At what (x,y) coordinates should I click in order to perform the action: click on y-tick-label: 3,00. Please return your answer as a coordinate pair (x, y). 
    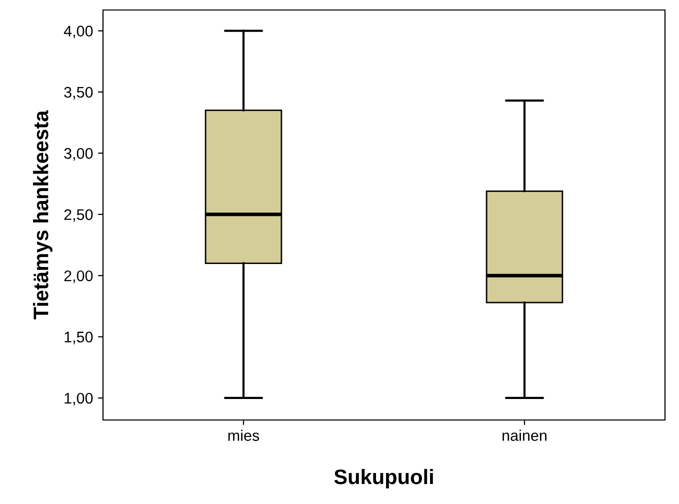
    Looking at the image, I should click on (78, 154).